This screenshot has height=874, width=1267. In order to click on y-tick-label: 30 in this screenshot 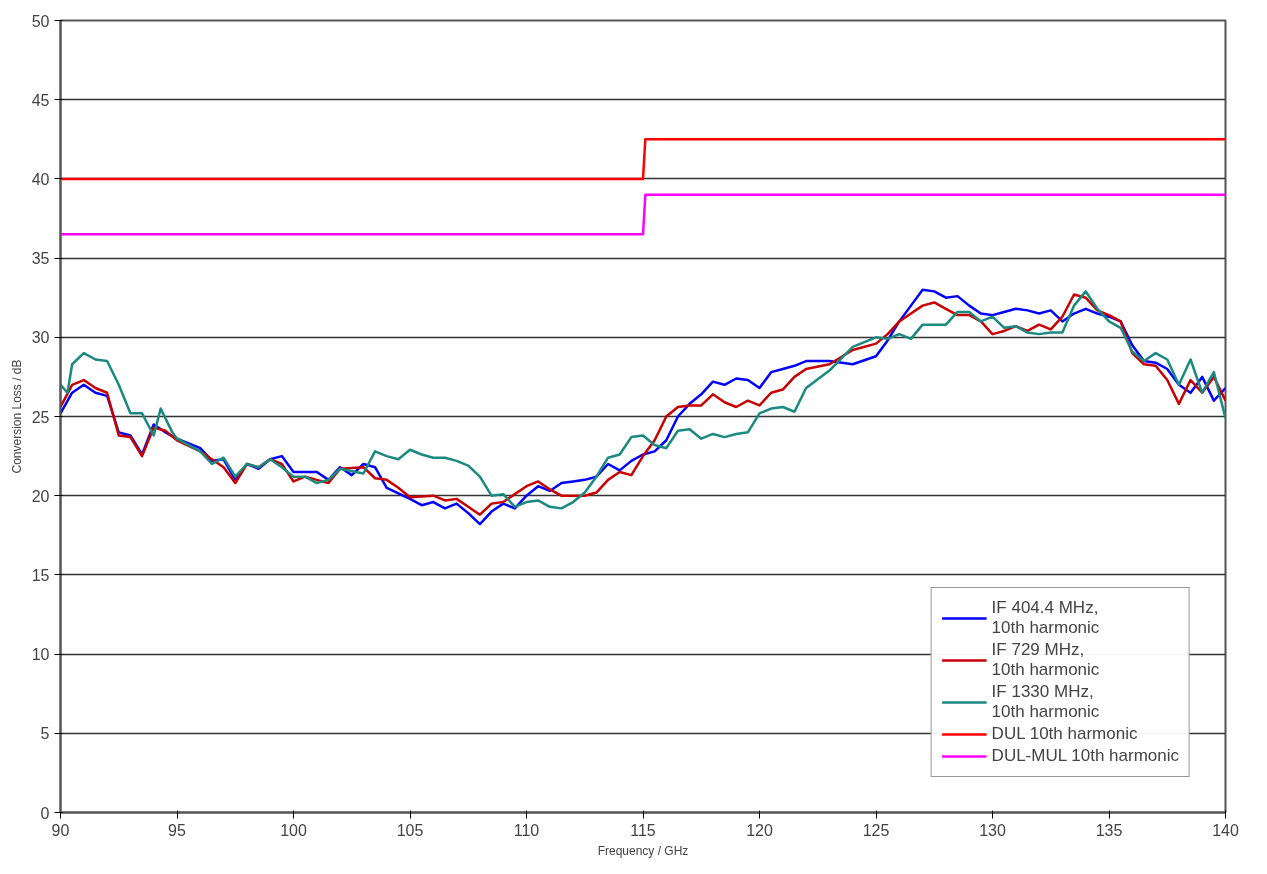, I will do `click(40, 338)`.